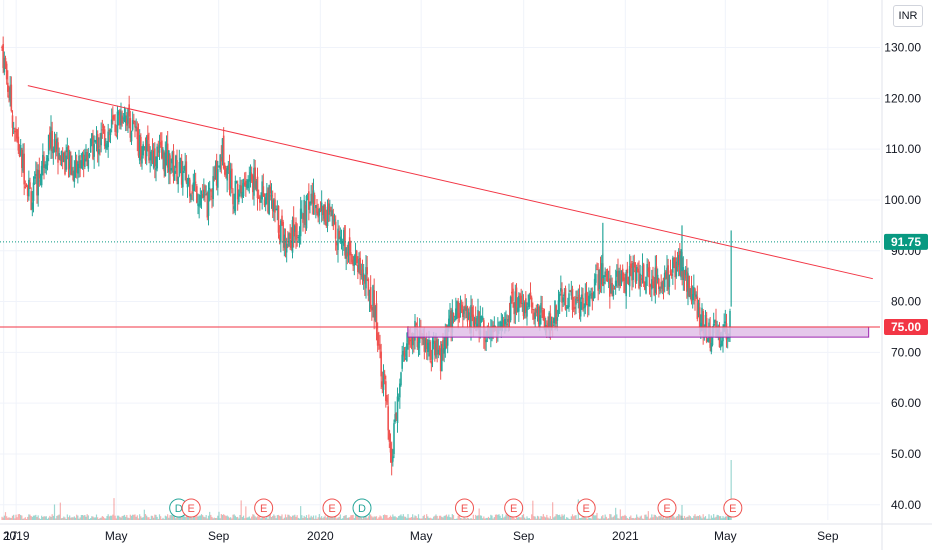 The height and width of the screenshot is (550, 932). Describe the element at coordinates (908, 16) in the screenshot. I see `currency-badge: INR` at that location.